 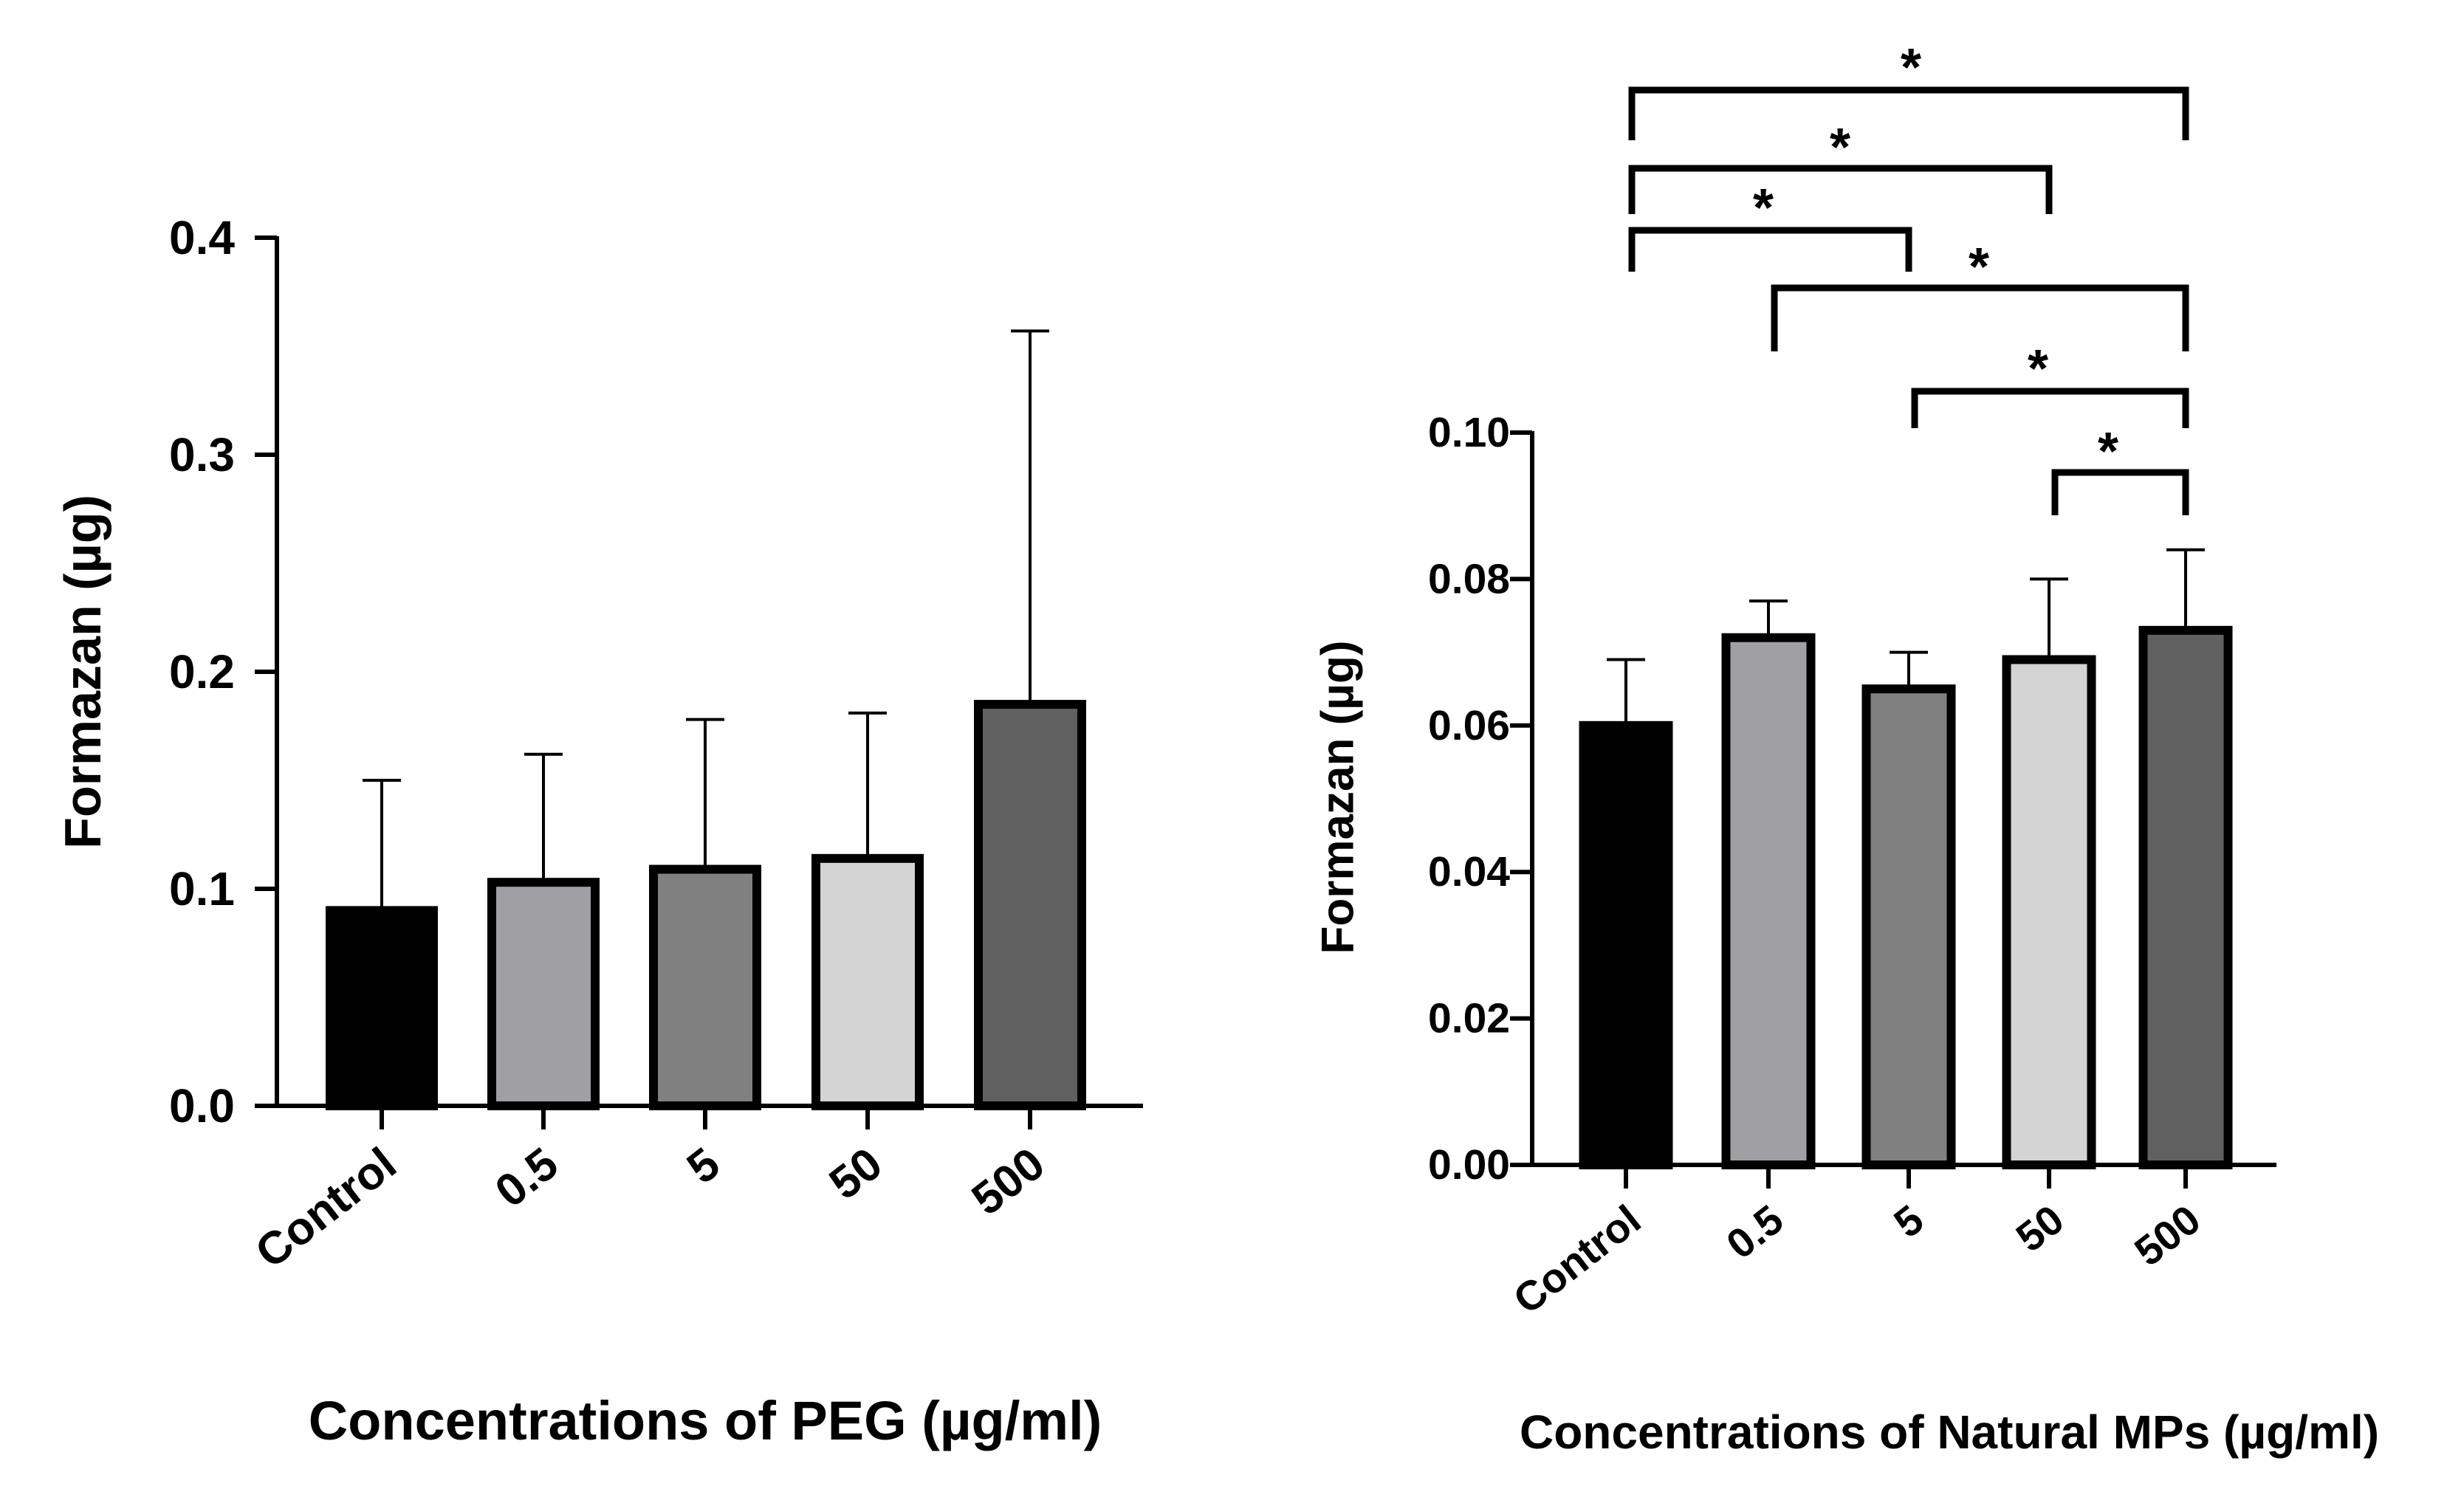 What do you see at coordinates (1469, 433) in the screenshot?
I see `mps-y-tick-label: 0.10` at bounding box center [1469, 433].